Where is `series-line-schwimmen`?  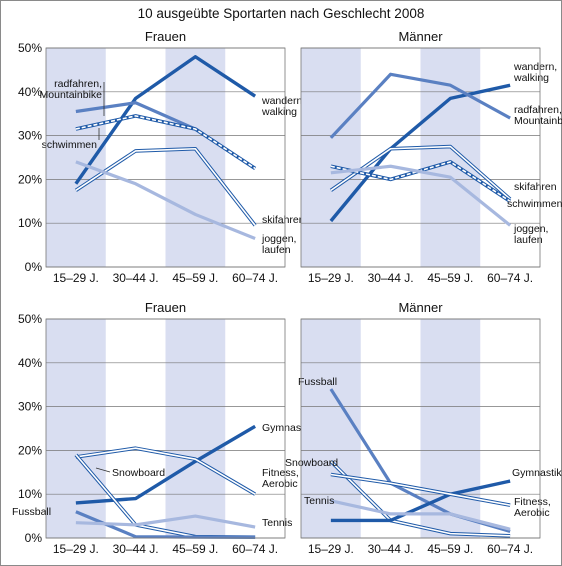 series-line-schwimmen is located at coordinates (166, 142).